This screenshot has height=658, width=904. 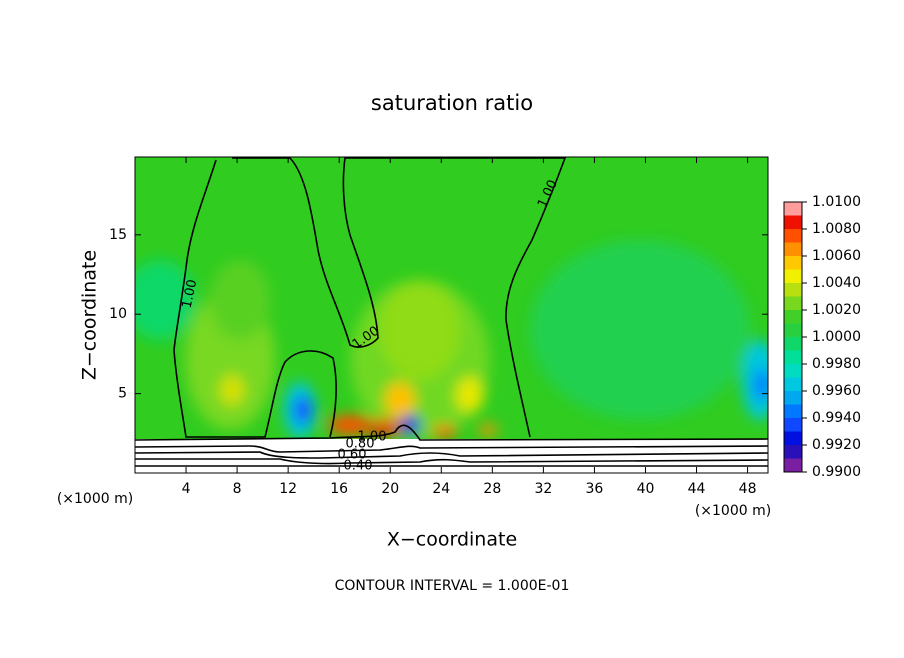 I want to click on x-tick-label: 32, so click(x=543, y=489).